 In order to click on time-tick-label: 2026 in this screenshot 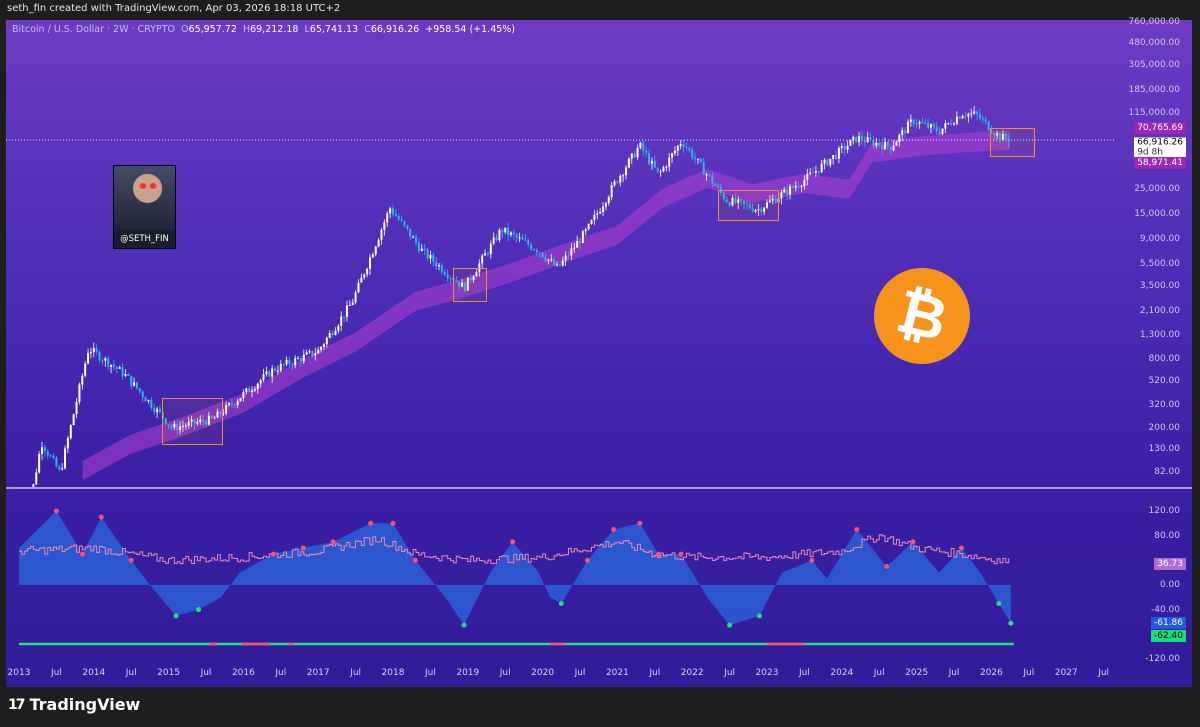, I will do `click(991, 673)`.